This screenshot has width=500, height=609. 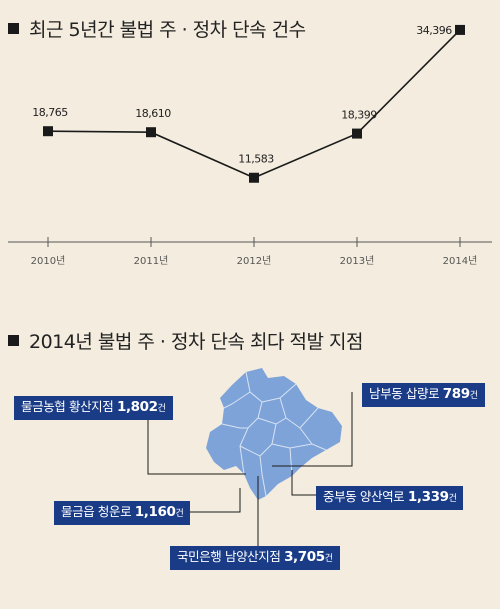 I want to click on chart-title-text: 최근 5년간 불법 주 · 정차 단속 건수, so click(x=167, y=30).